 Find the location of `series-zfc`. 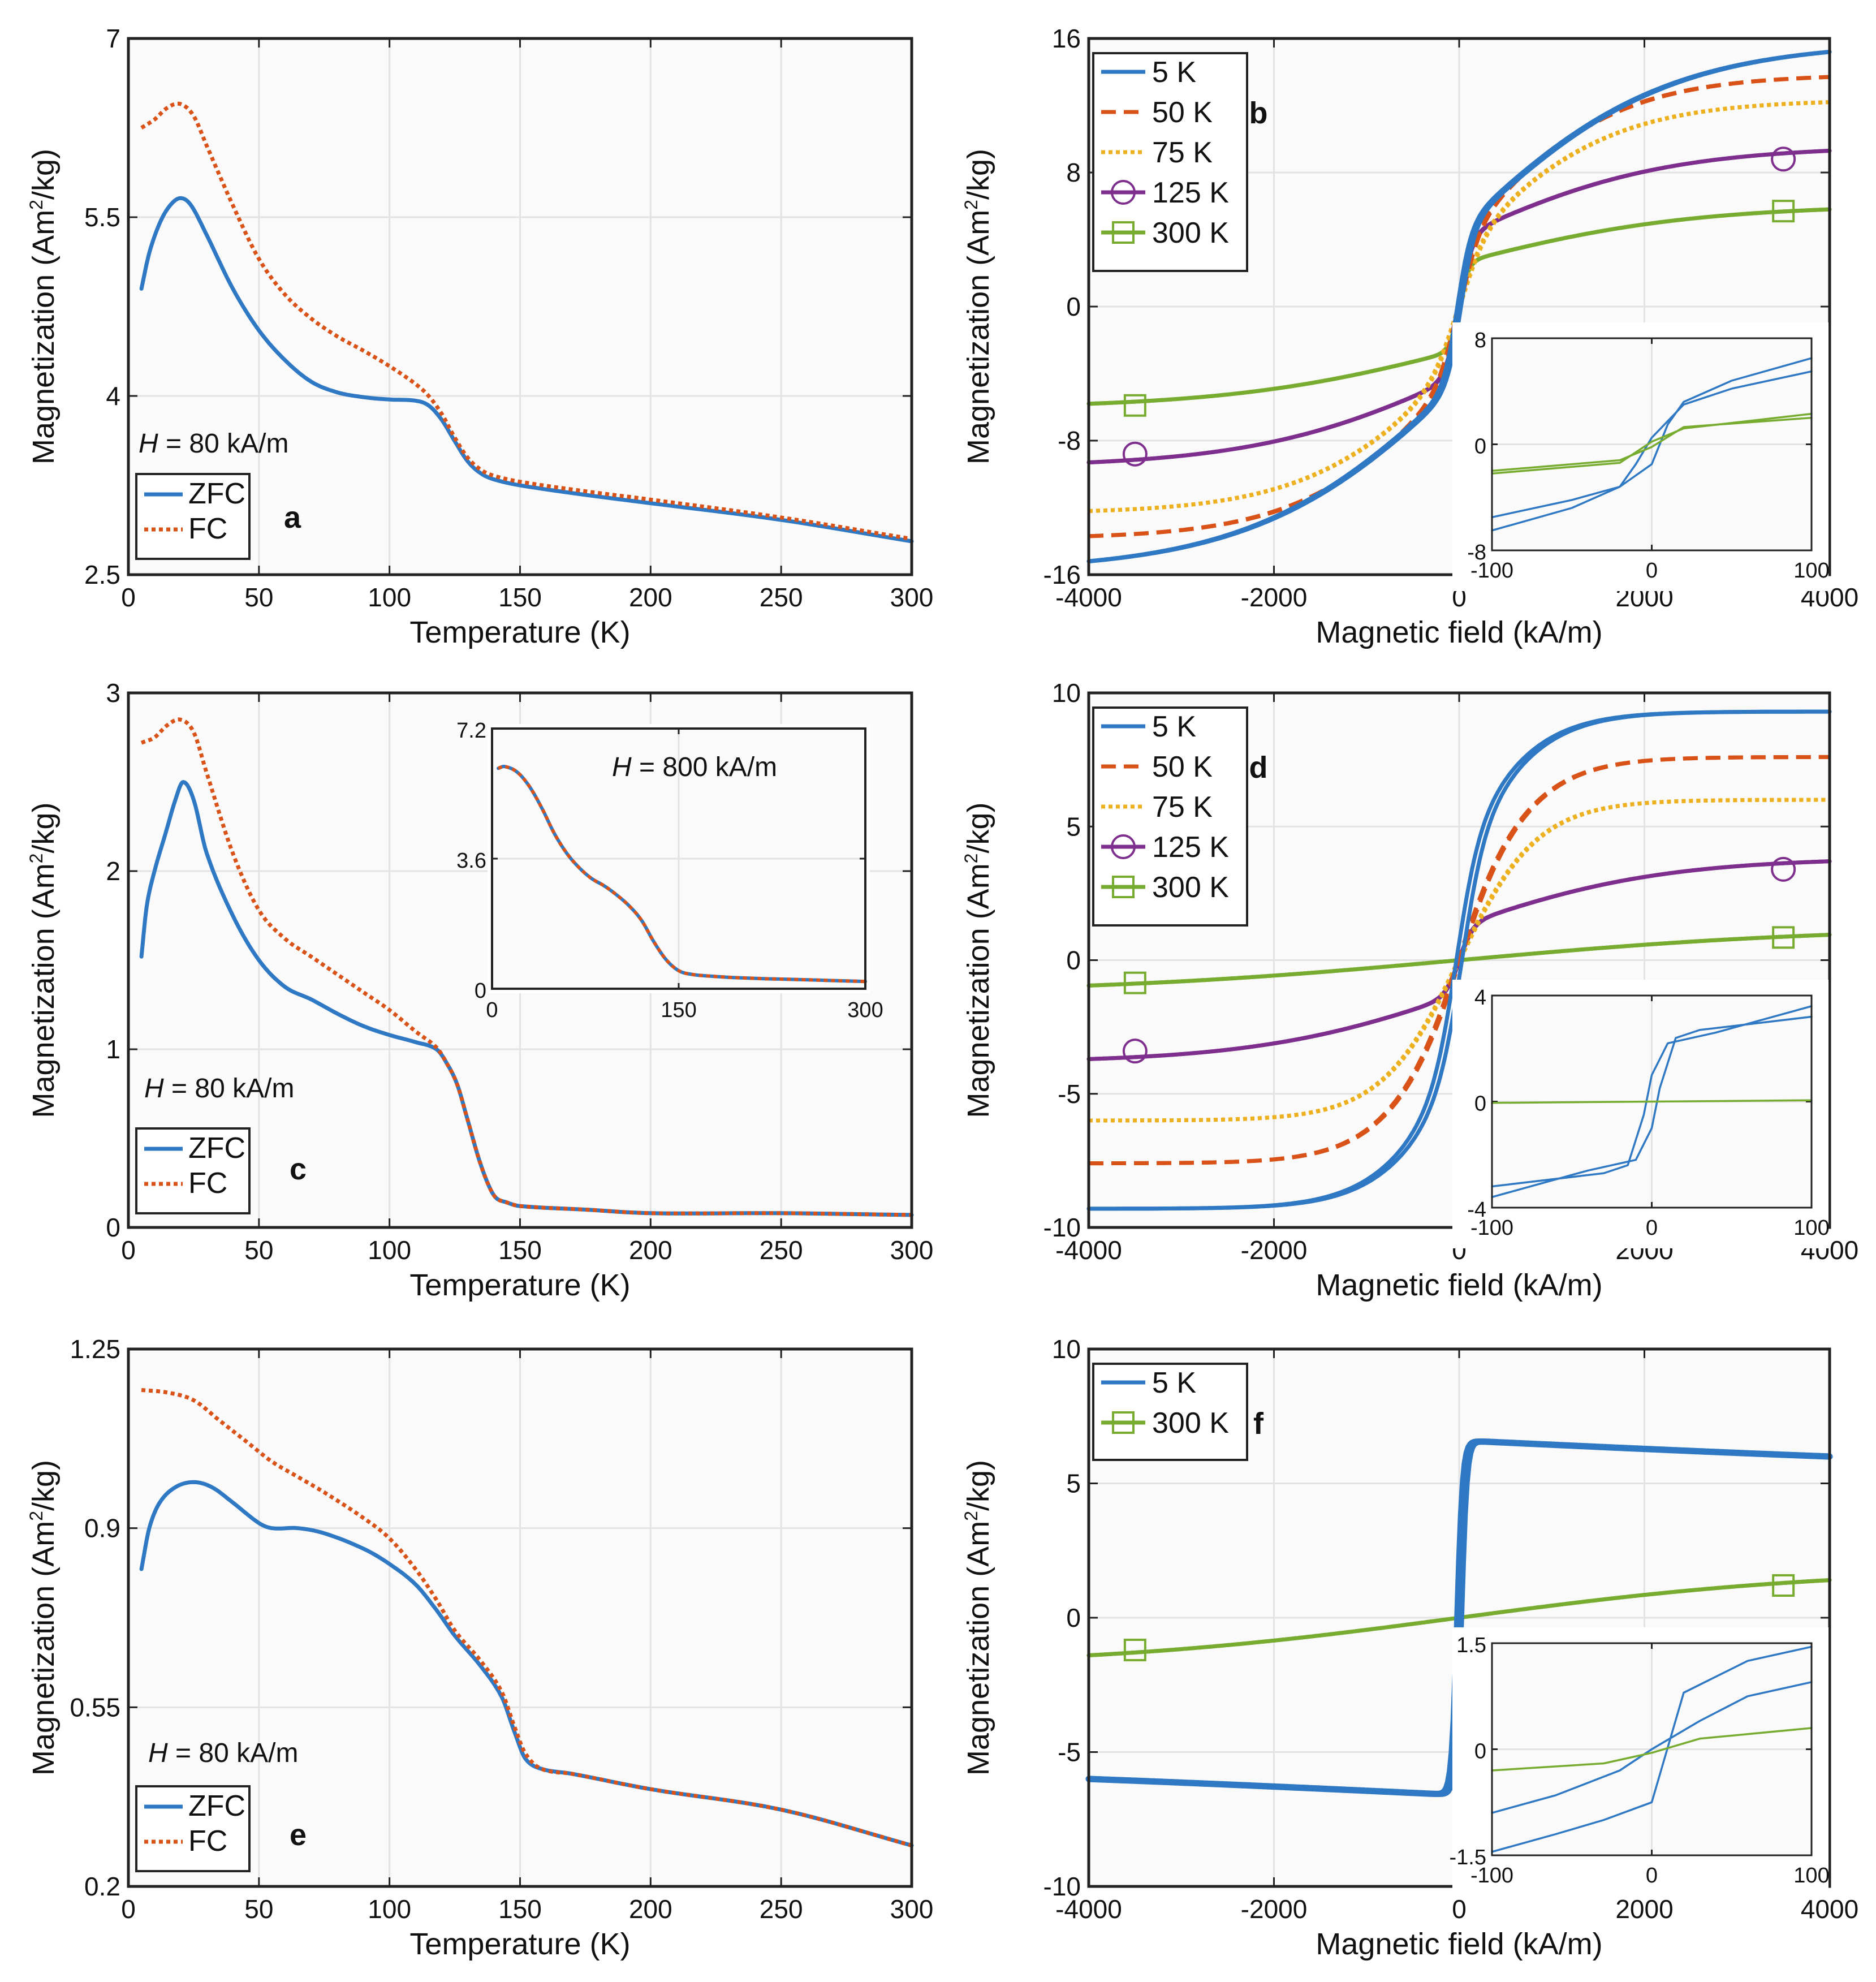

series-zfc is located at coordinates (526, 1664).